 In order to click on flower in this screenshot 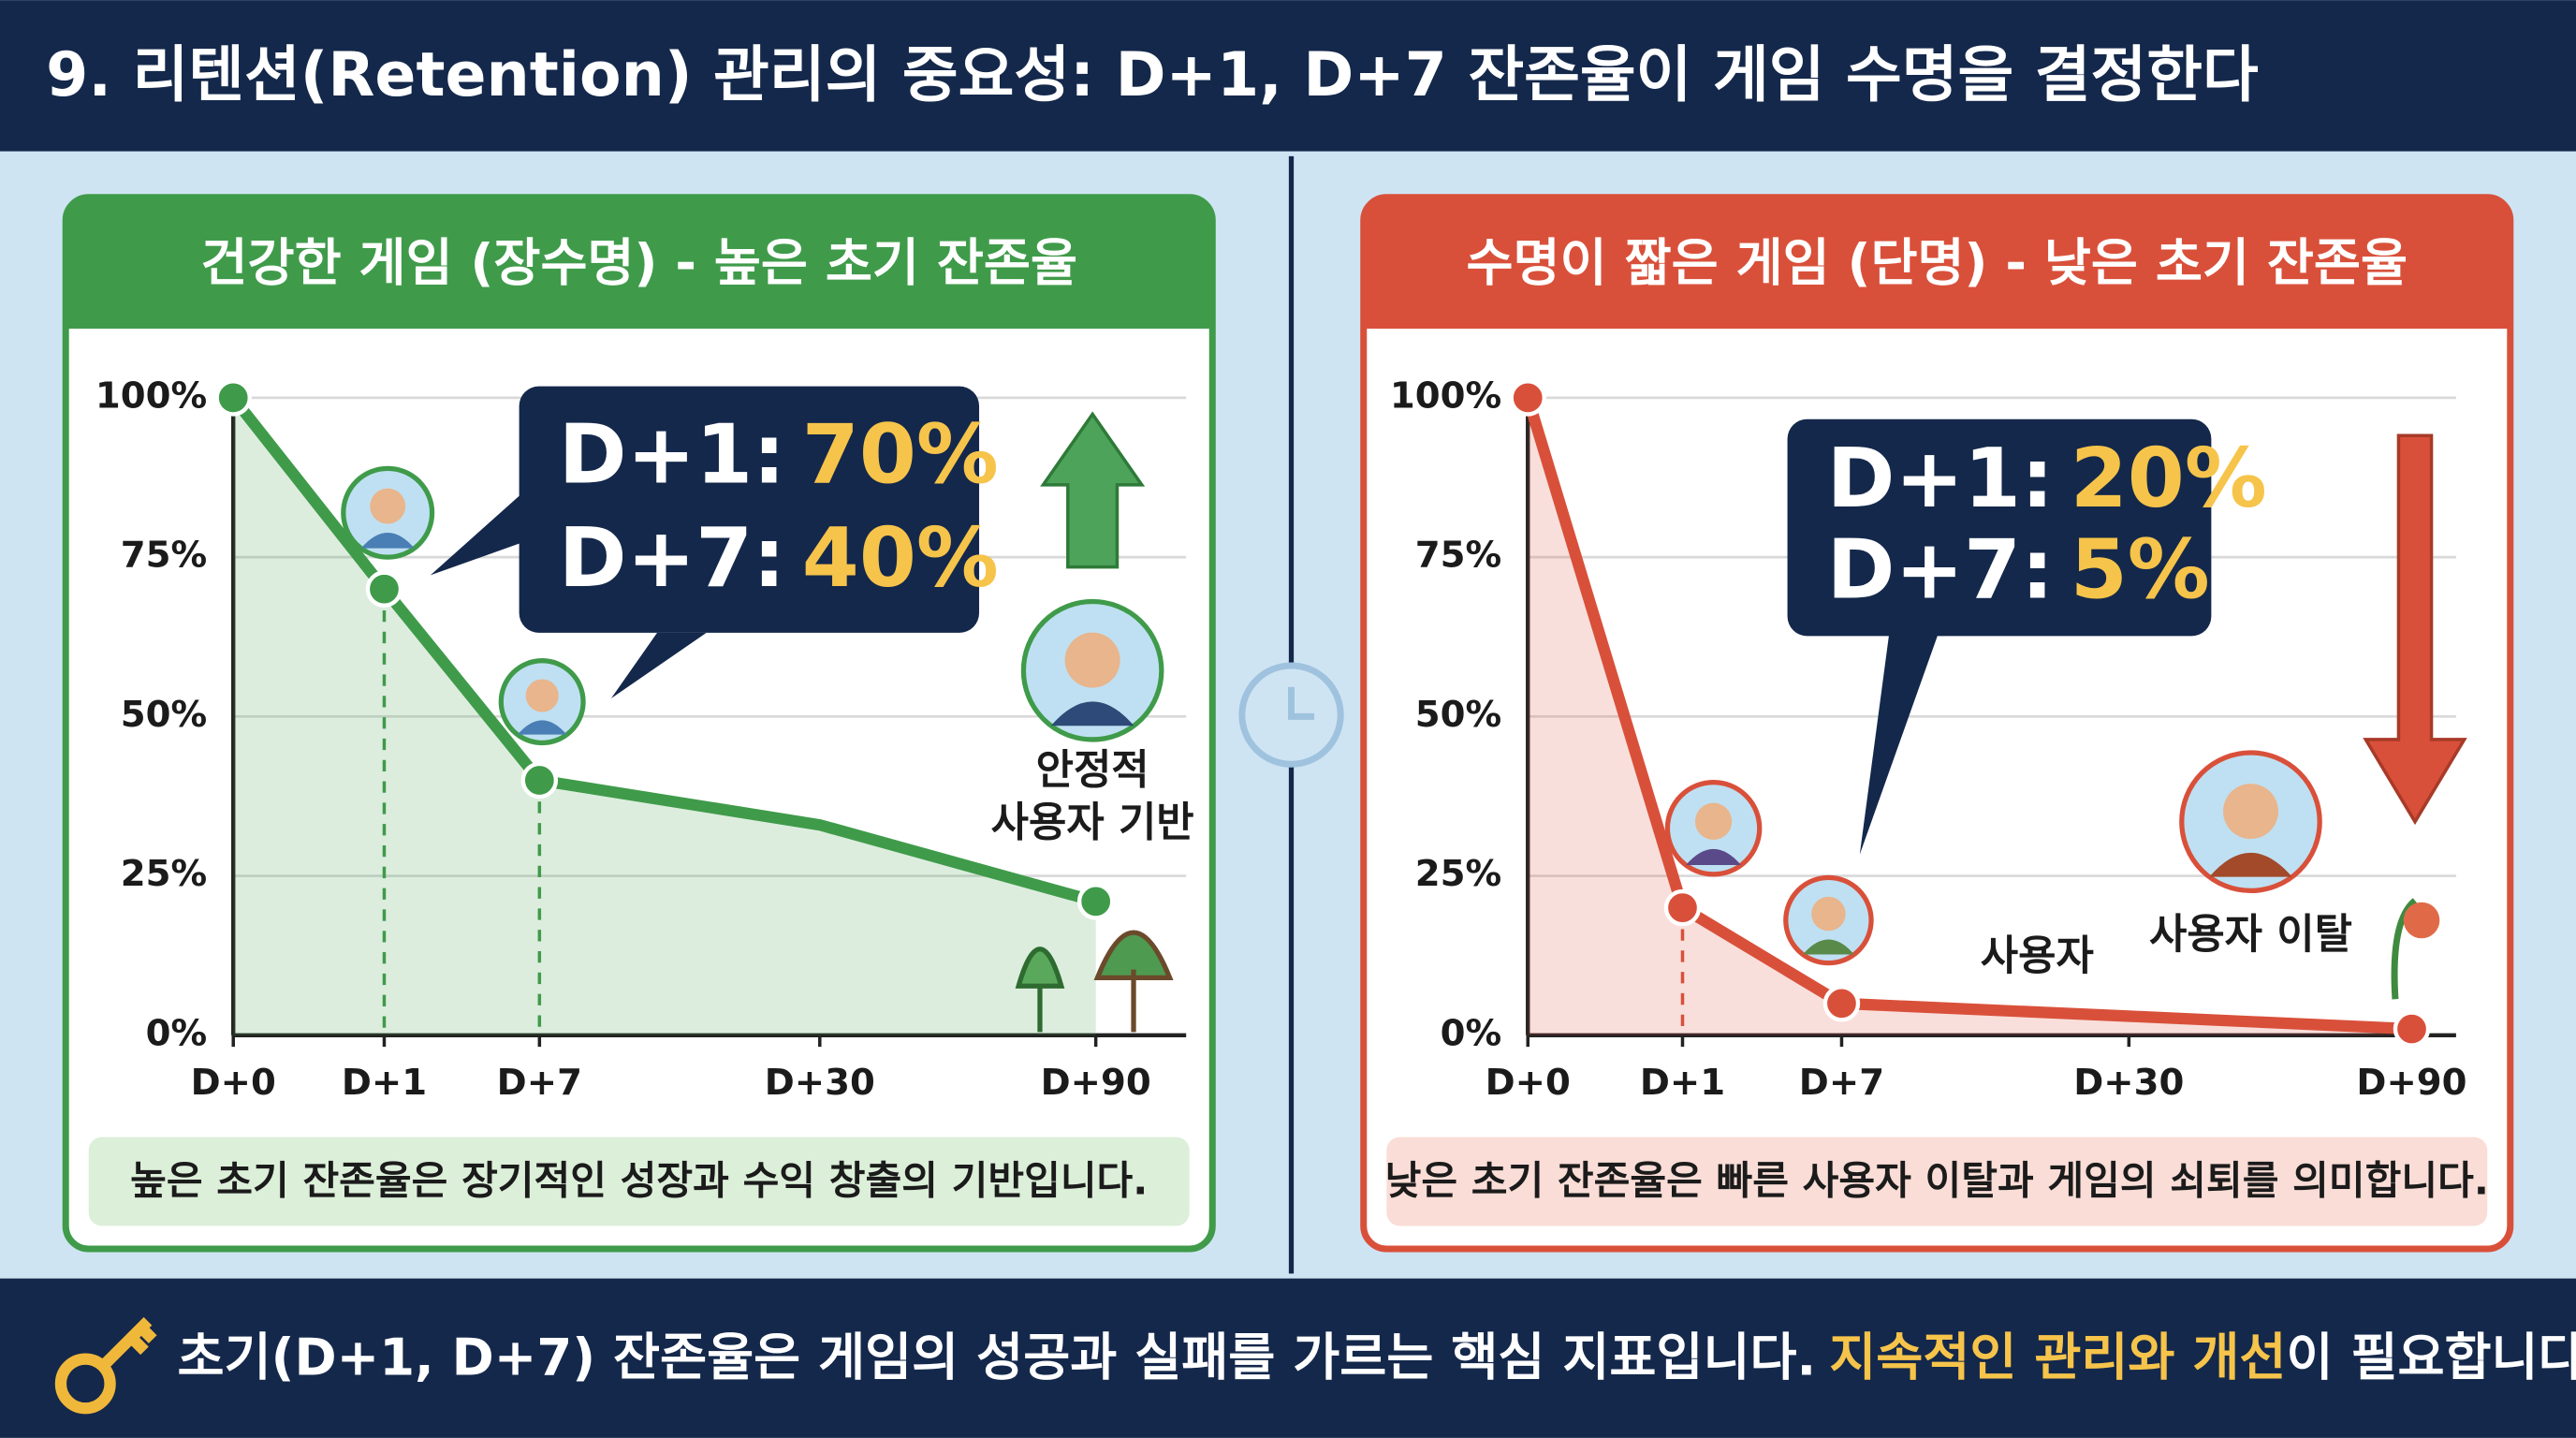, I will do `click(2421, 920)`.